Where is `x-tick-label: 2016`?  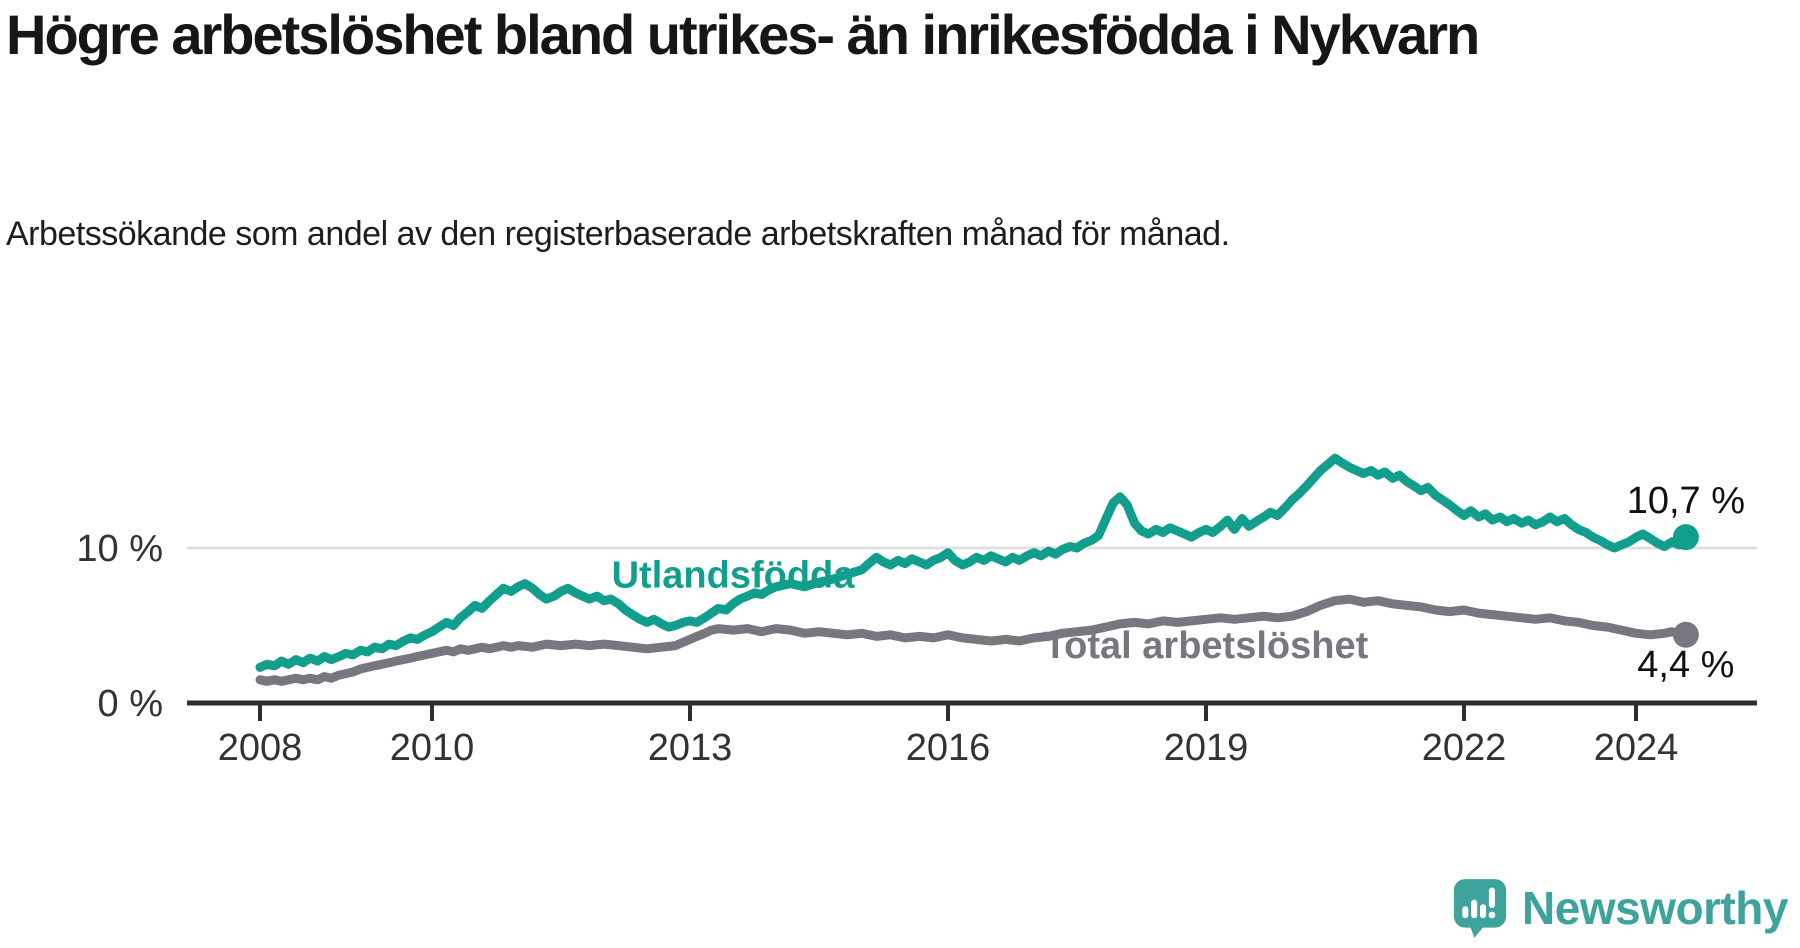 x-tick-label: 2016 is located at coordinates (948, 748).